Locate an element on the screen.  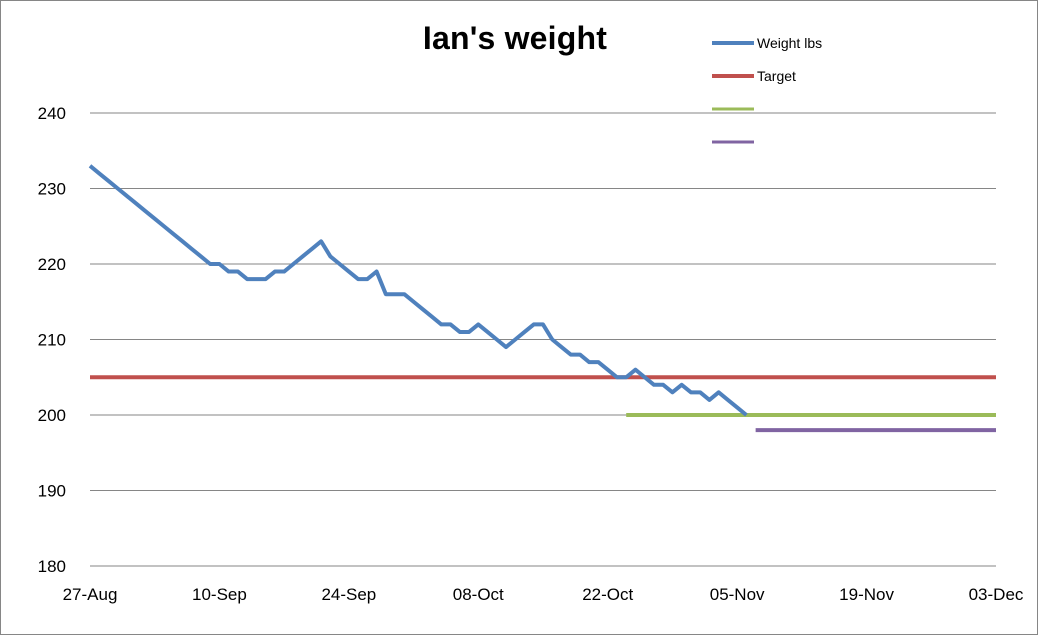
y-tick-label: 240 is located at coordinates (52, 113).